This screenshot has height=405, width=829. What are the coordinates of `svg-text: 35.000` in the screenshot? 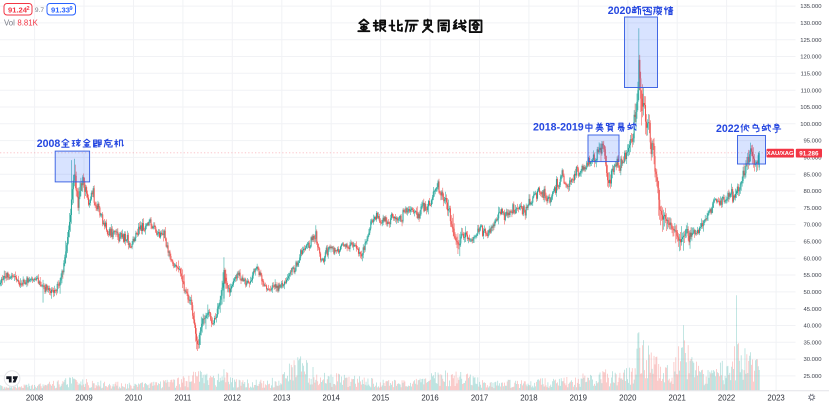 It's located at (812, 343).